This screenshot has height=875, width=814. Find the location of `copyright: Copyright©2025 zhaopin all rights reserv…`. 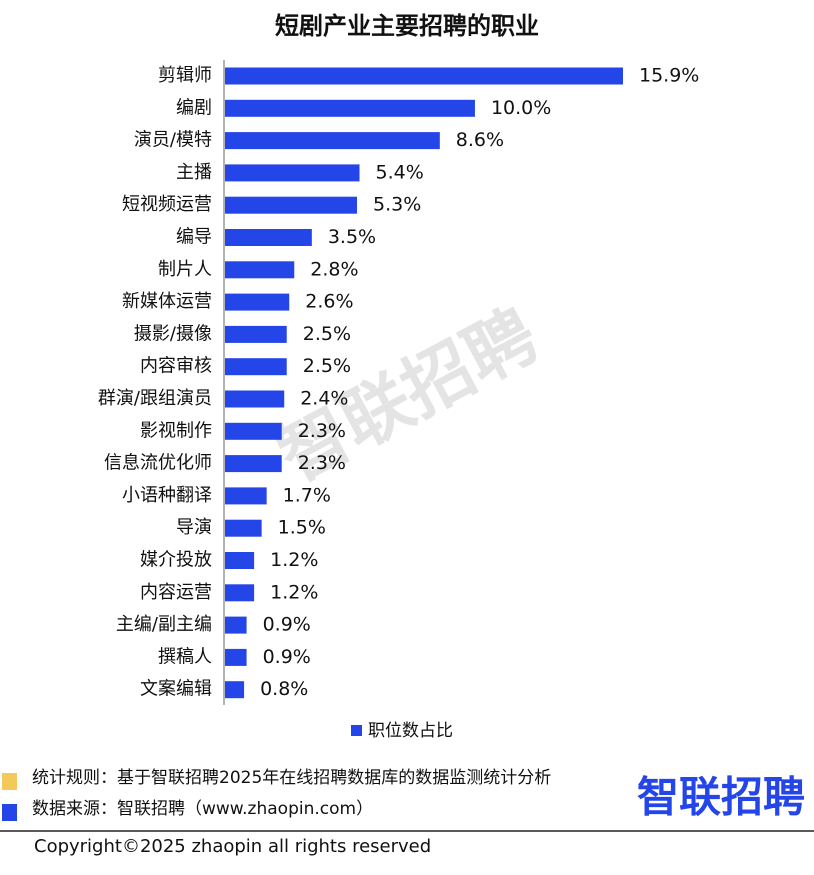

copyright: Copyright©2025 zhaopin all rights reserv… is located at coordinates (232, 846).